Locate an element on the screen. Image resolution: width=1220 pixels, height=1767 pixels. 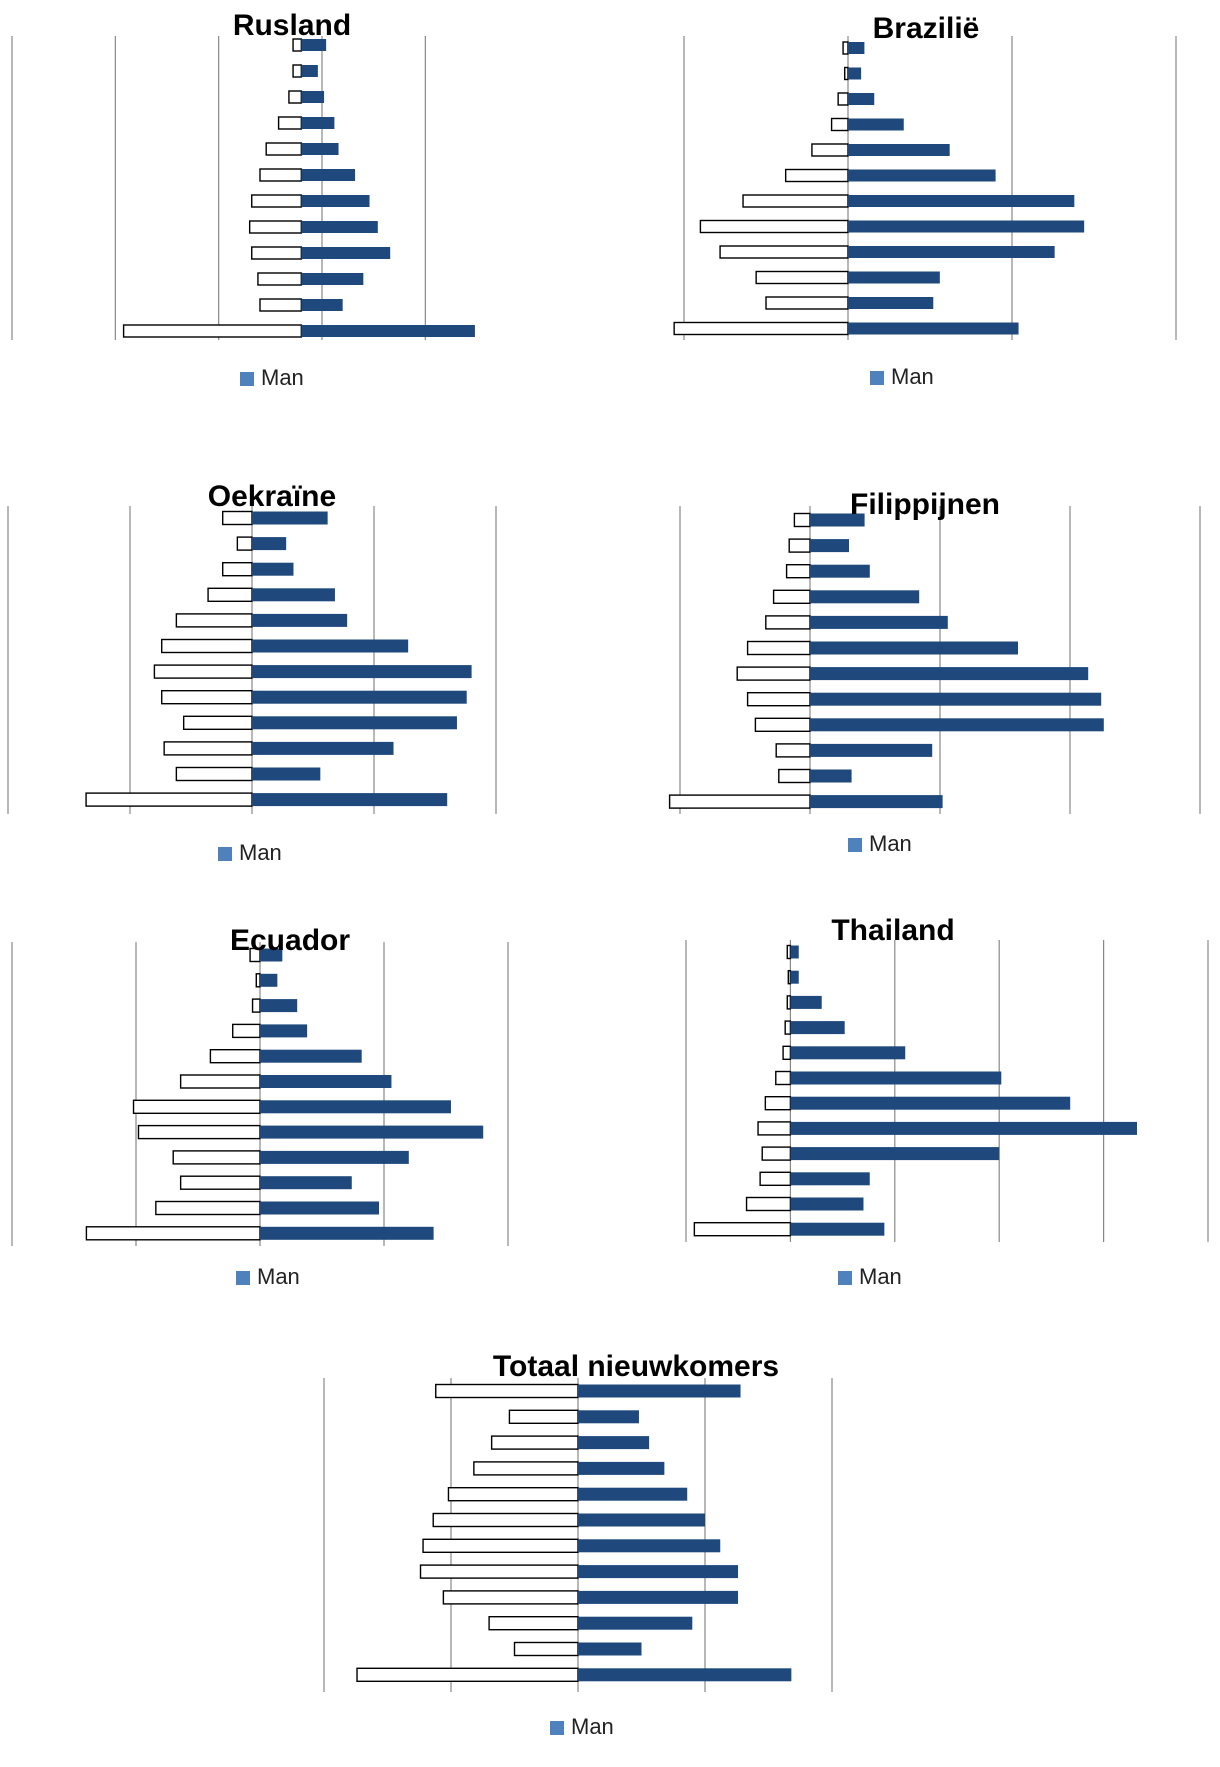
chart-title: Brazilië is located at coordinates (926, 28).